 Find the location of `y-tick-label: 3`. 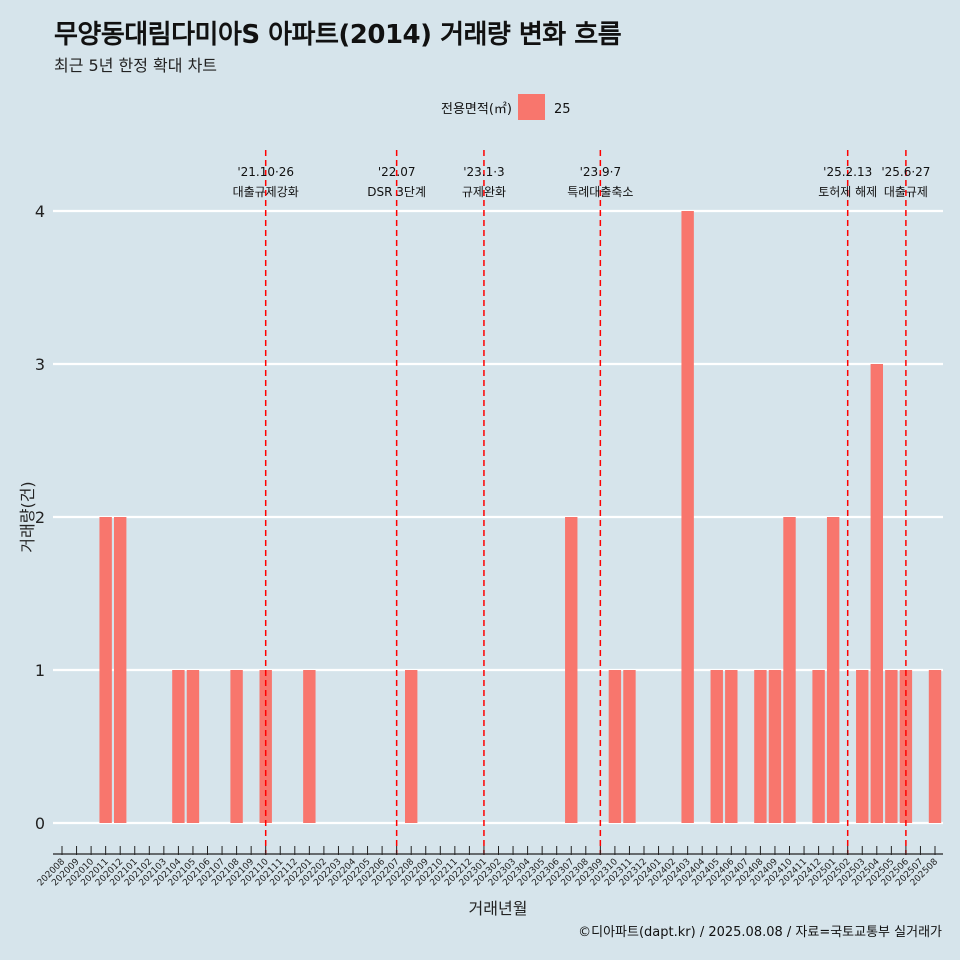

y-tick-label: 3 is located at coordinates (40, 364).